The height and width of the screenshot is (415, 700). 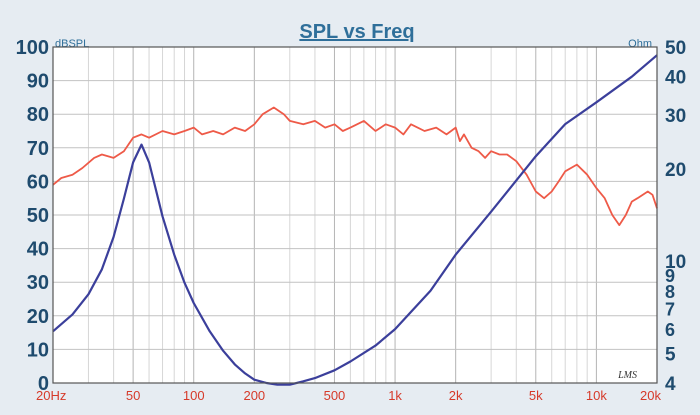 I want to click on left-axis-tick-label: 60, so click(x=38, y=182).